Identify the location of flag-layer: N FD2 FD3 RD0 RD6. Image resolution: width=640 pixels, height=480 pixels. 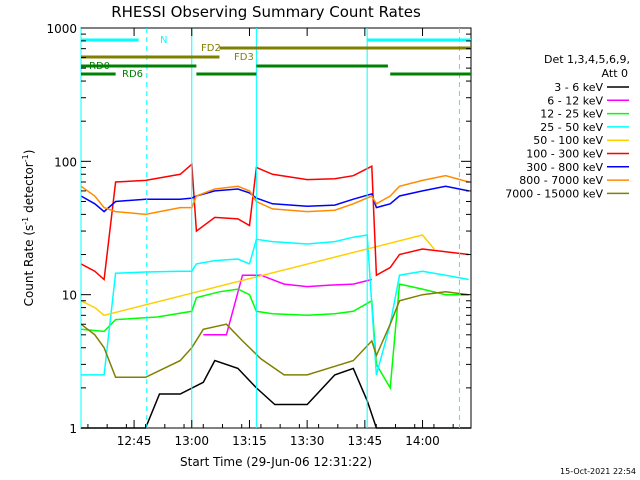
(276, 57).